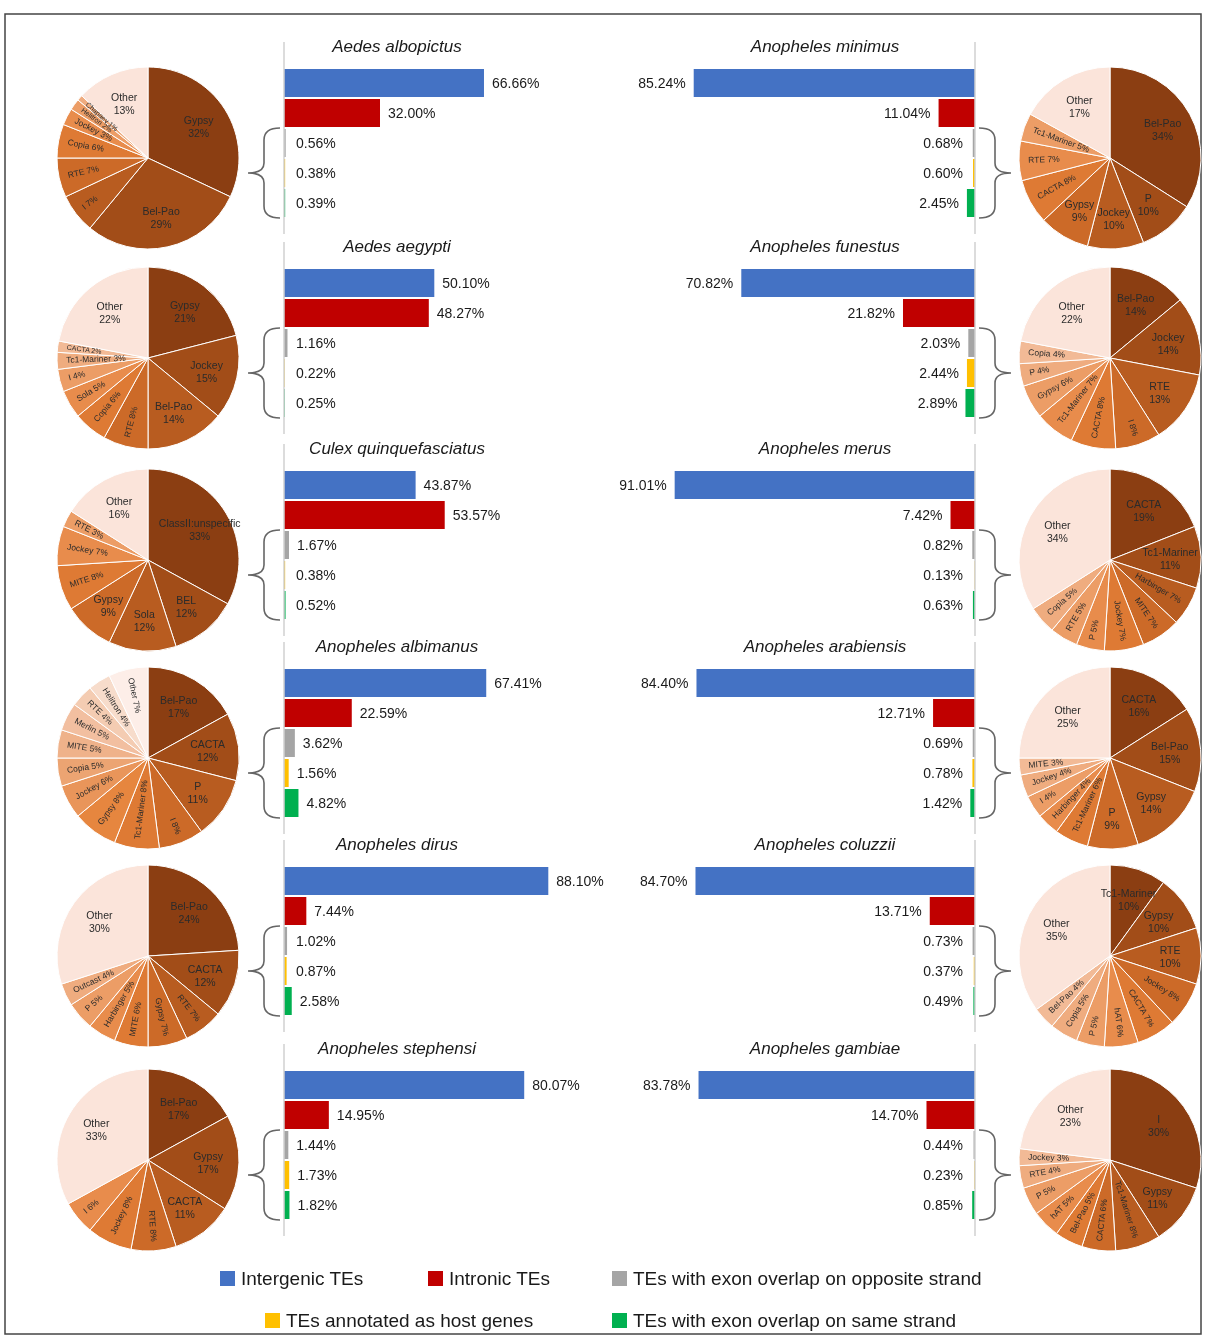  Describe the element at coordinates (1068, 722) in the screenshot. I see `data-label: 25%` at that location.